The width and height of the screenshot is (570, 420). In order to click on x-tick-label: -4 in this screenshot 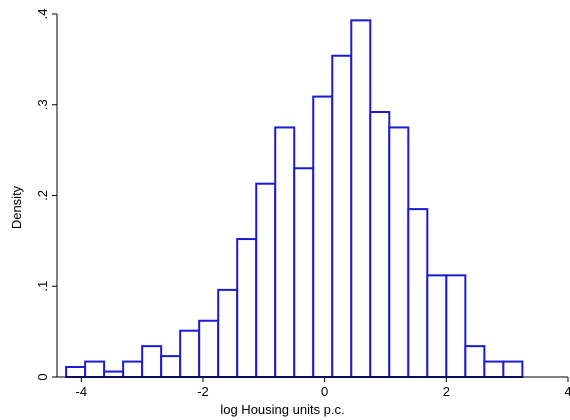, I will do `click(82, 391)`.